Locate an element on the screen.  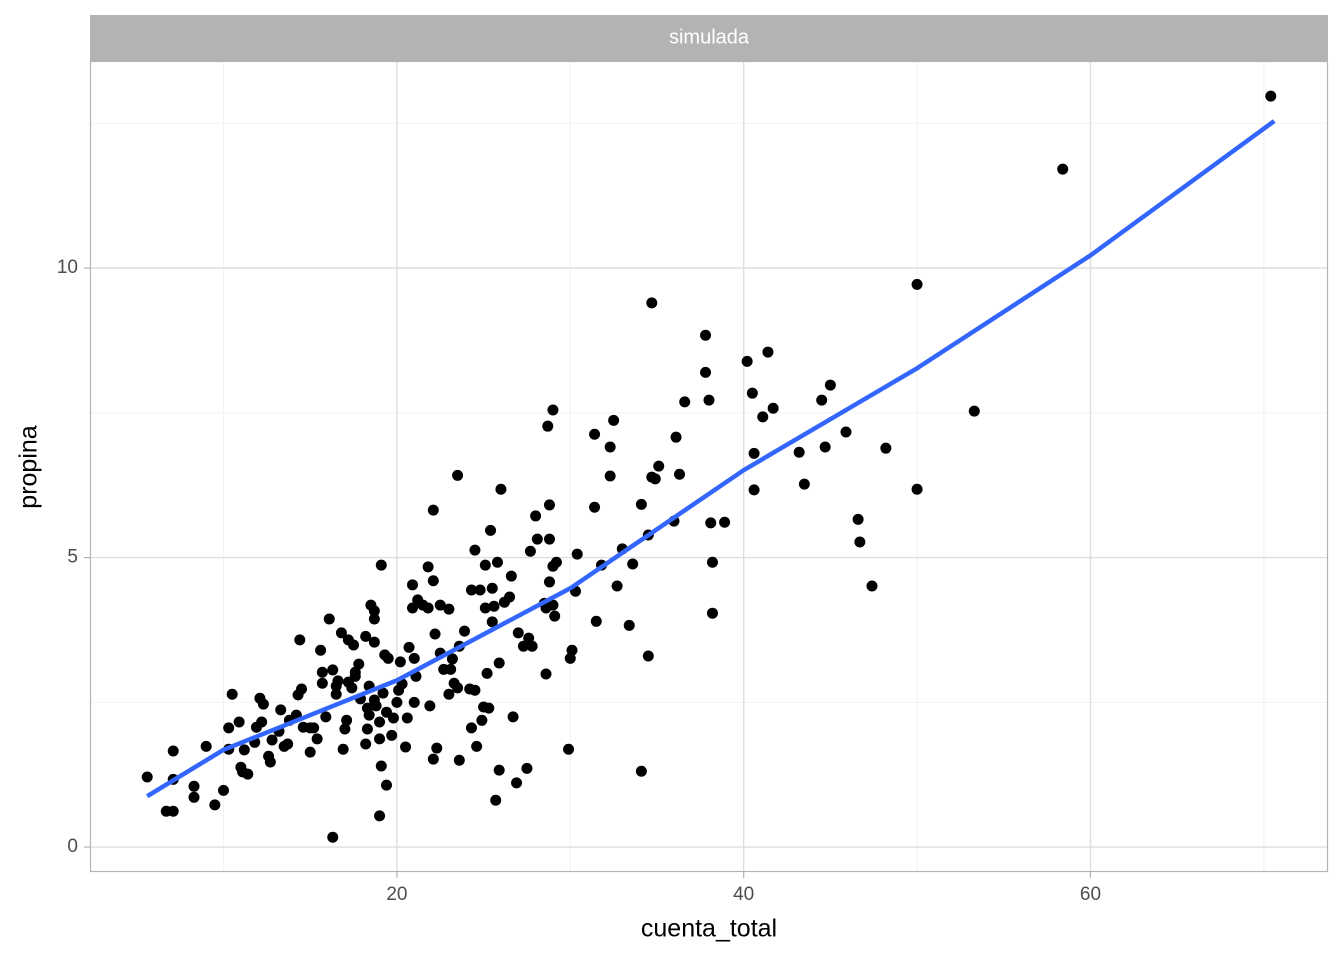
x-tick-label: 20 is located at coordinates (396, 894).